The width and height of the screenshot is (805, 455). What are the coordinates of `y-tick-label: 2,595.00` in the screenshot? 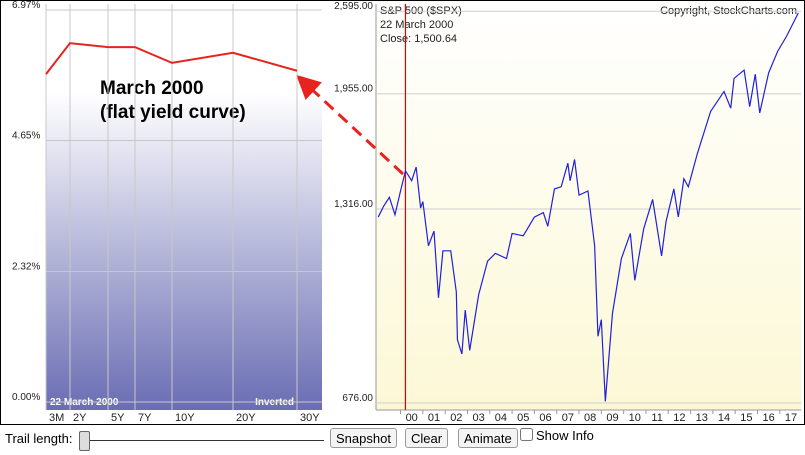 It's located at (353, 6).